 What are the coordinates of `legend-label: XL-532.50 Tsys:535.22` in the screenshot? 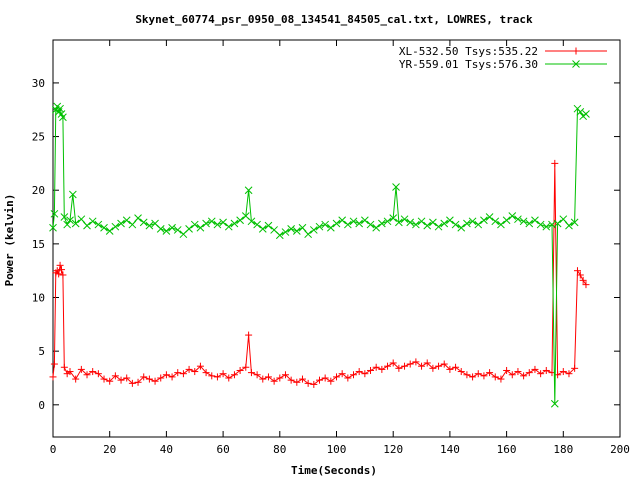 It's located at (468, 51).